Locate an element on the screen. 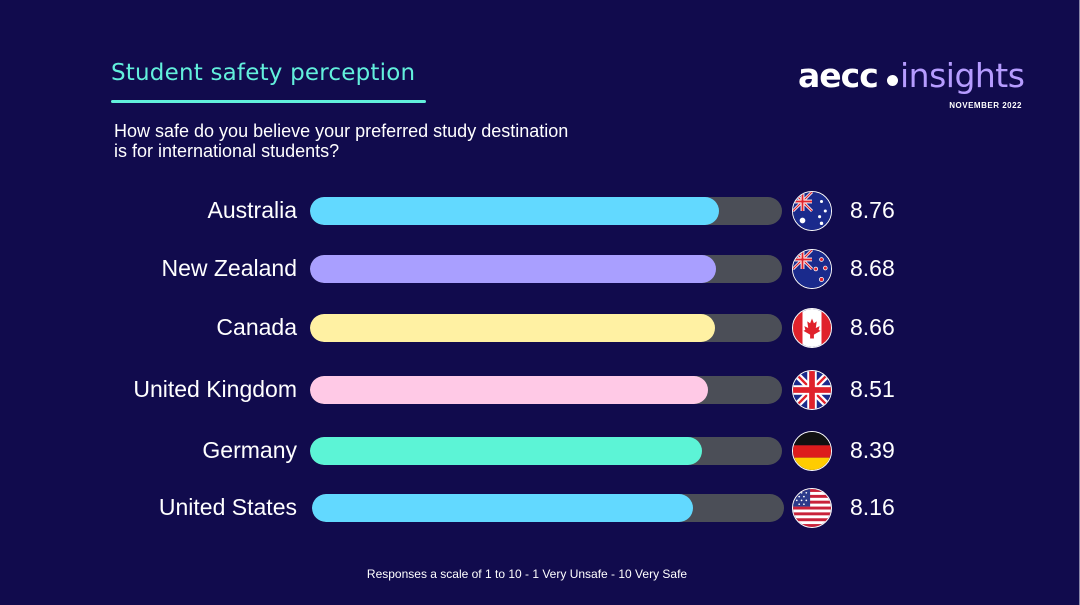  logo-product-text: insights is located at coordinates (962, 75).